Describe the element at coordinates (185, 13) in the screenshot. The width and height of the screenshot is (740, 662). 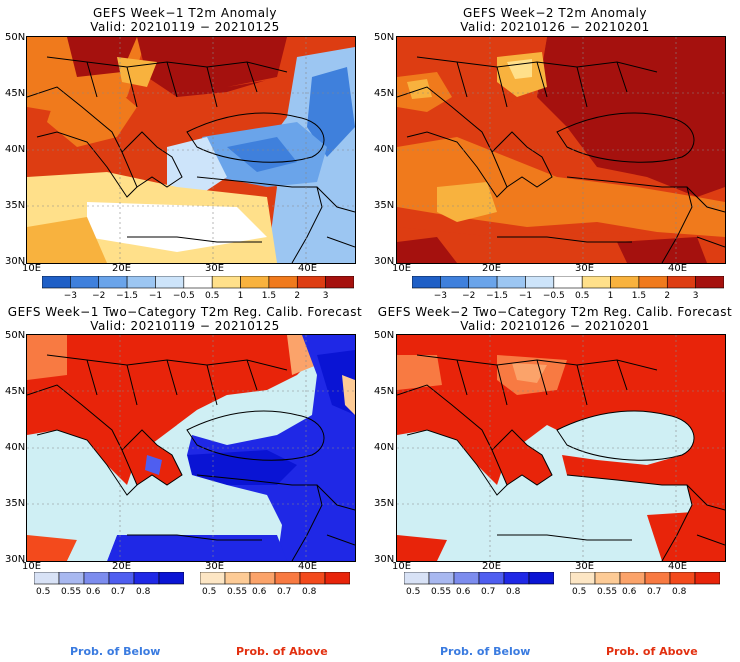
I see `panel-title: GEFS Week−1 T2m Anomaly` at that location.